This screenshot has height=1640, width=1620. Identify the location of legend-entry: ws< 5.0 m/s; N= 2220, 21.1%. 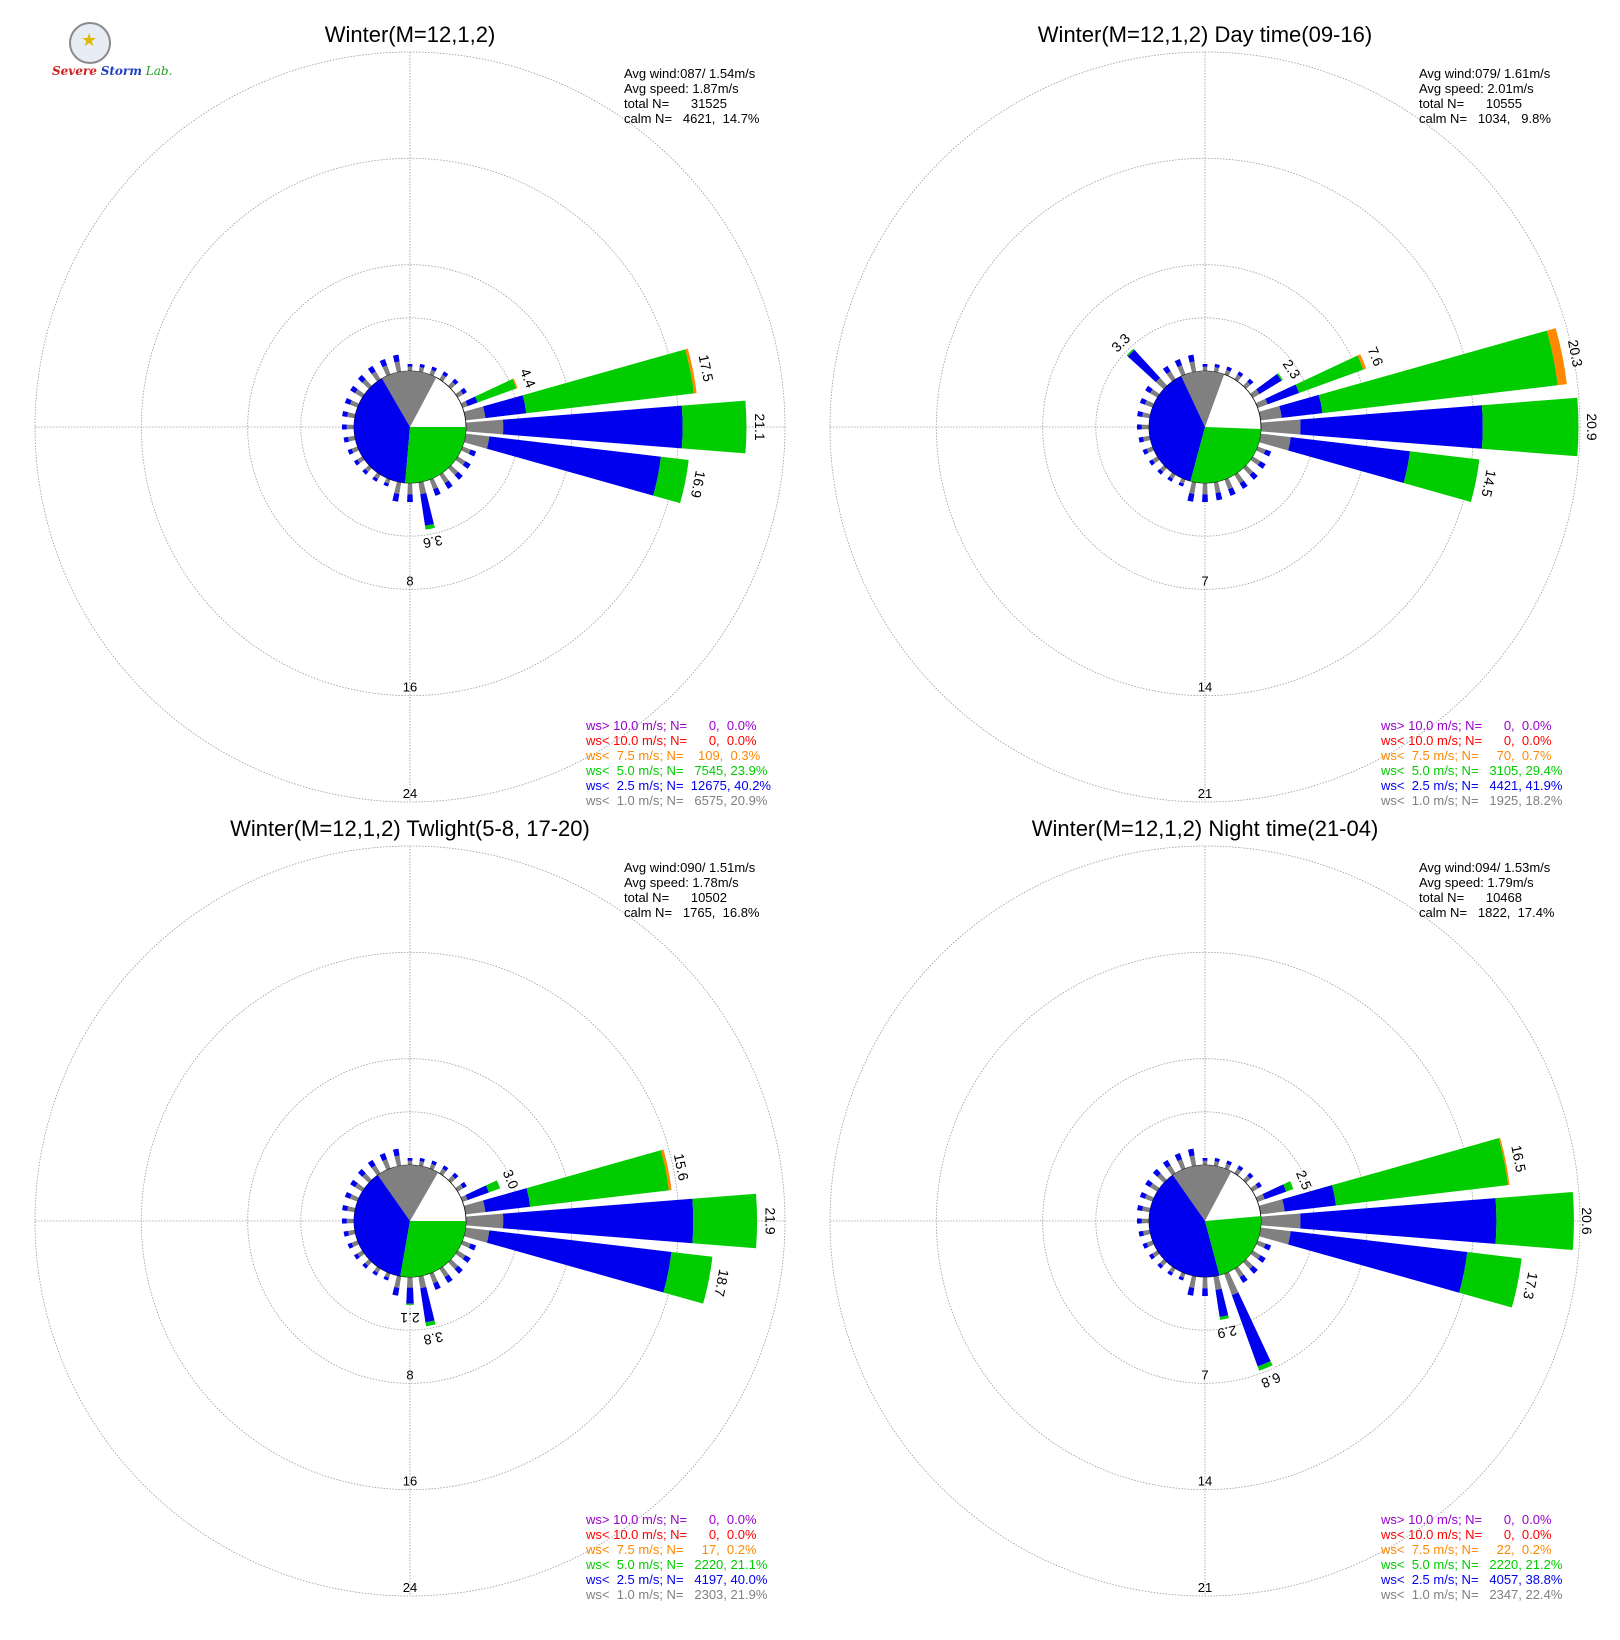
(676, 1564).